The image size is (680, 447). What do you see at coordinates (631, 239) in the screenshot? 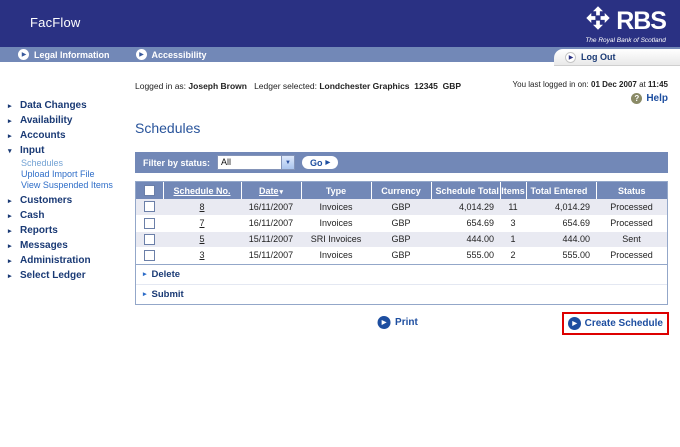
I see `status-cell: Sent` at bounding box center [631, 239].